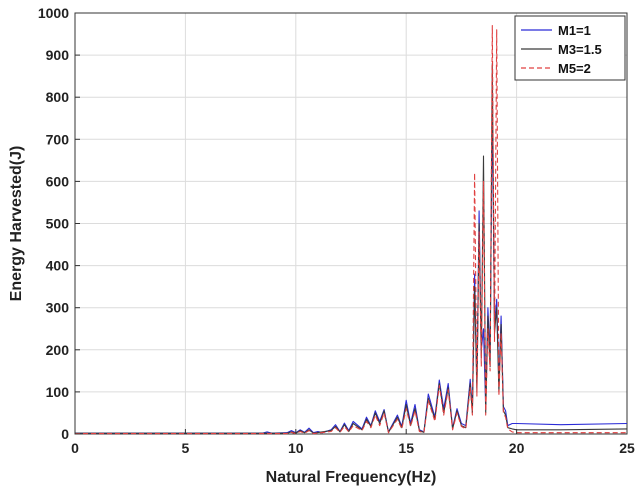 The image size is (638, 488). I want to click on y-tick-label: 1000, so click(53, 13).